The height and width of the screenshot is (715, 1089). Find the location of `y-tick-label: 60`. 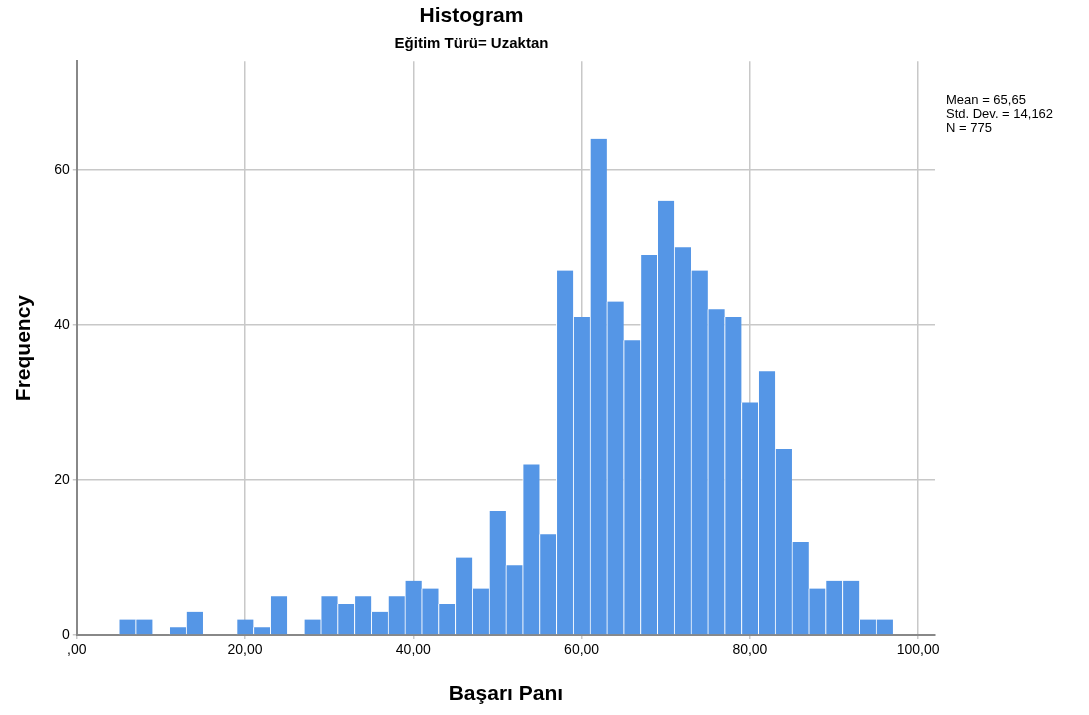

y-tick-label: 60 is located at coordinates (62, 168).